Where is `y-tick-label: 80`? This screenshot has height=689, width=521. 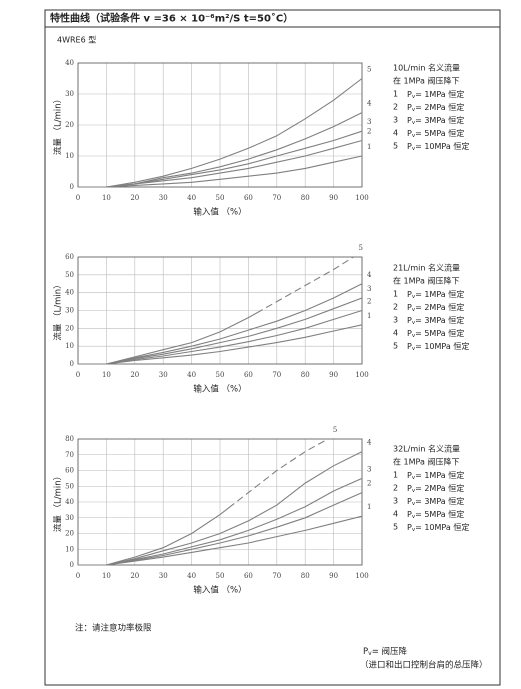 y-tick-label: 80 is located at coordinates (69, 439).